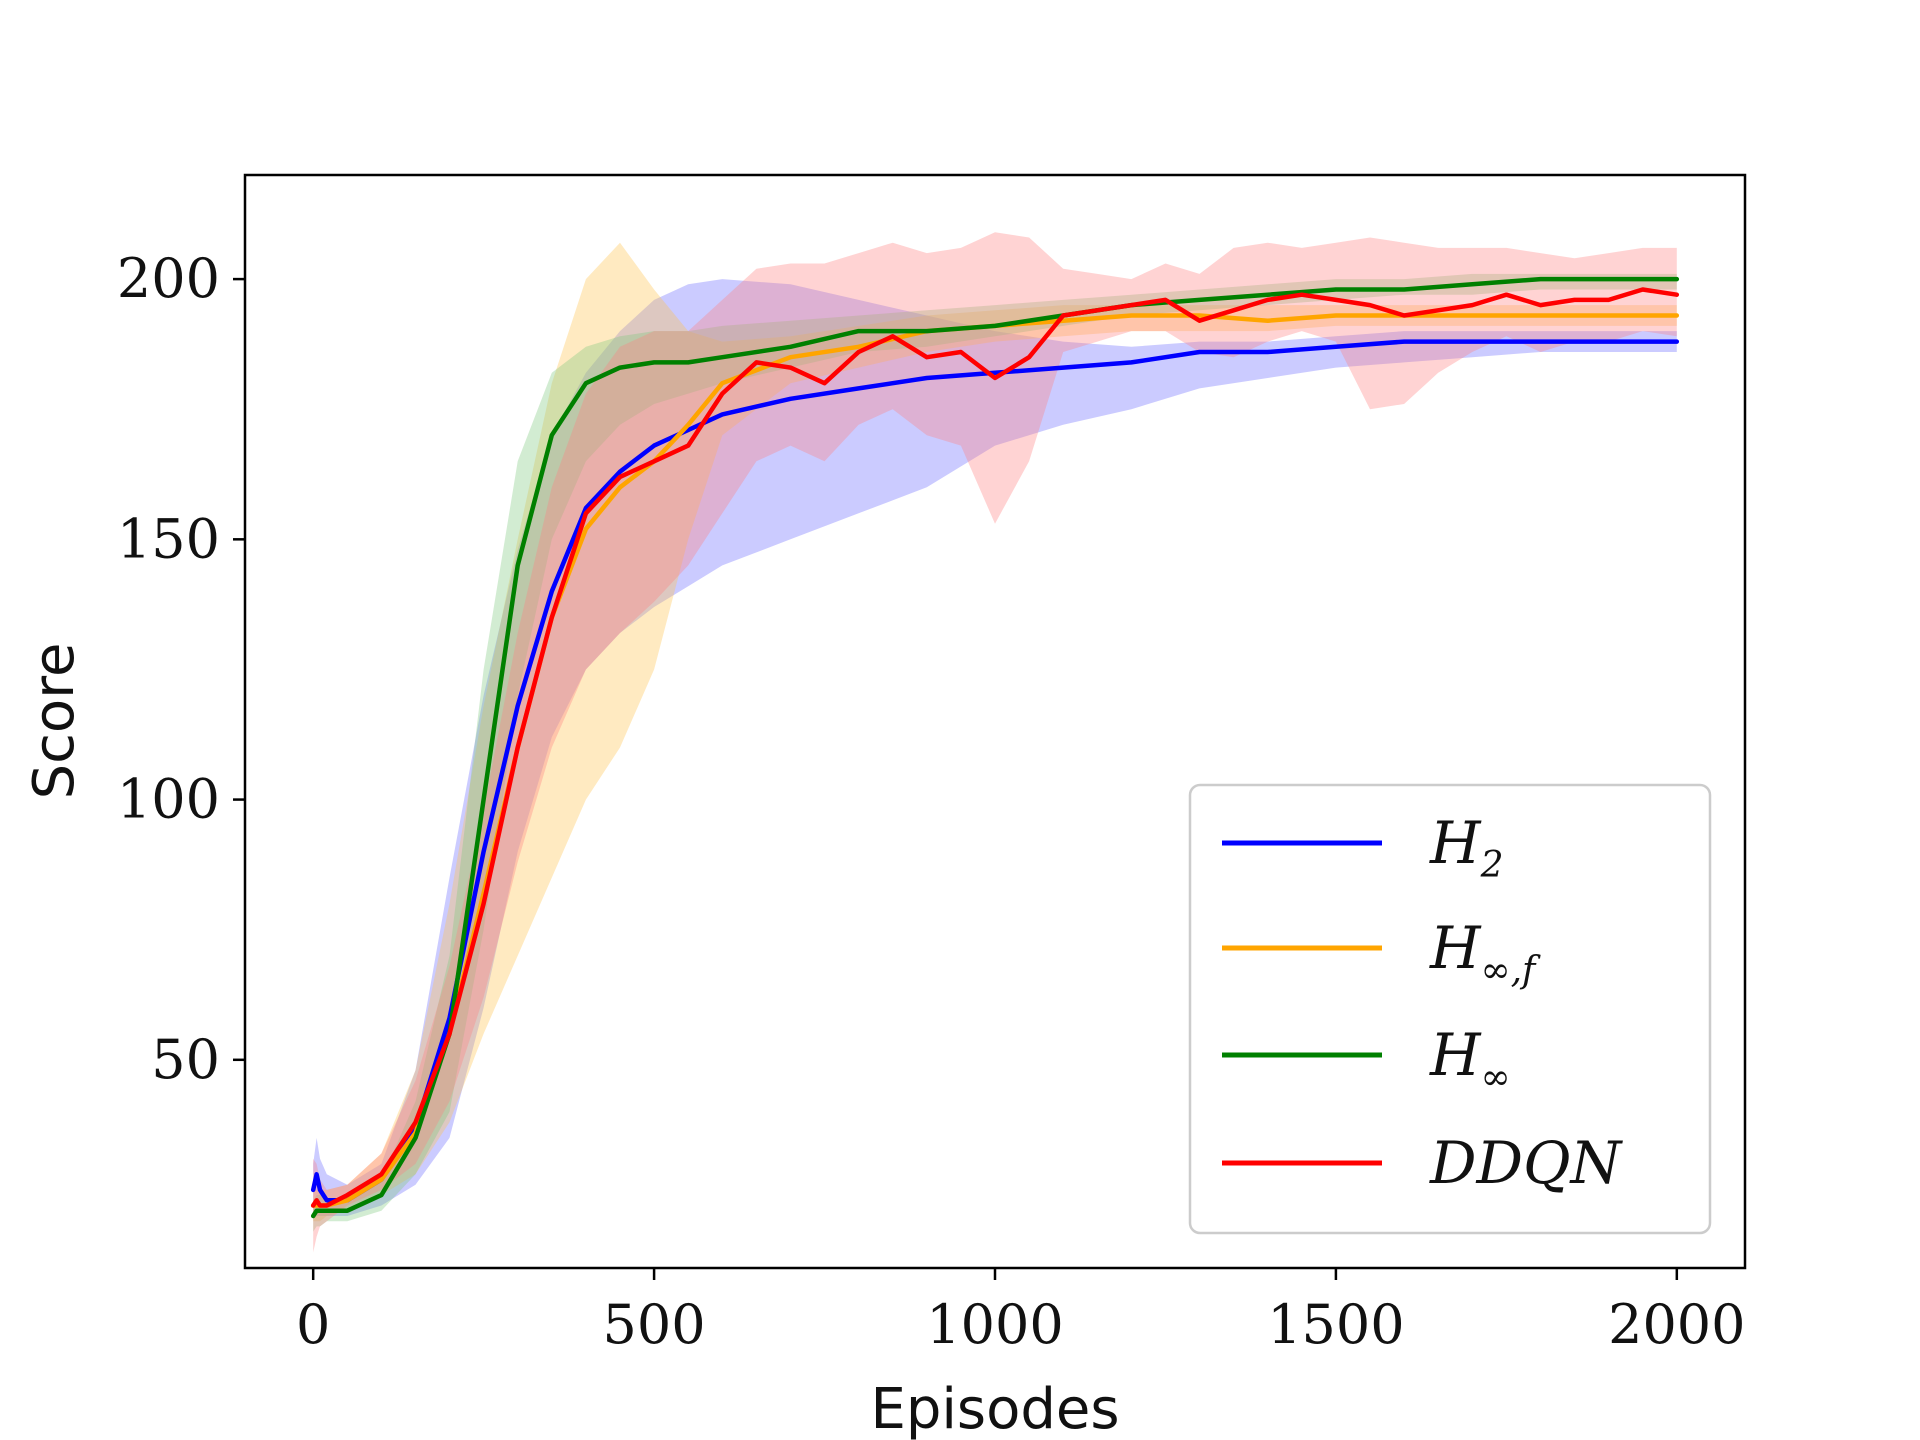 Image resolution: width=1920 pixels, height=1440 pixels. I want to click on legend-entry-h-inf-f: H∞,f, so click(1381, 952).